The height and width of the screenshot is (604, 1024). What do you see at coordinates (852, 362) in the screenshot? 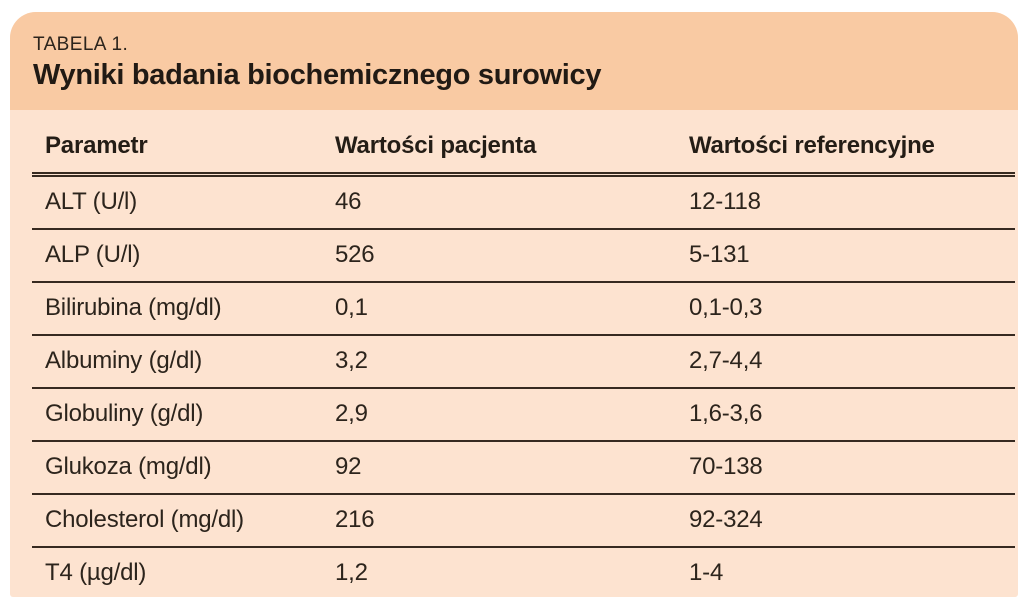
I see `cell-reference-range: 2,7-4,4` at bounding box center [852, 362].